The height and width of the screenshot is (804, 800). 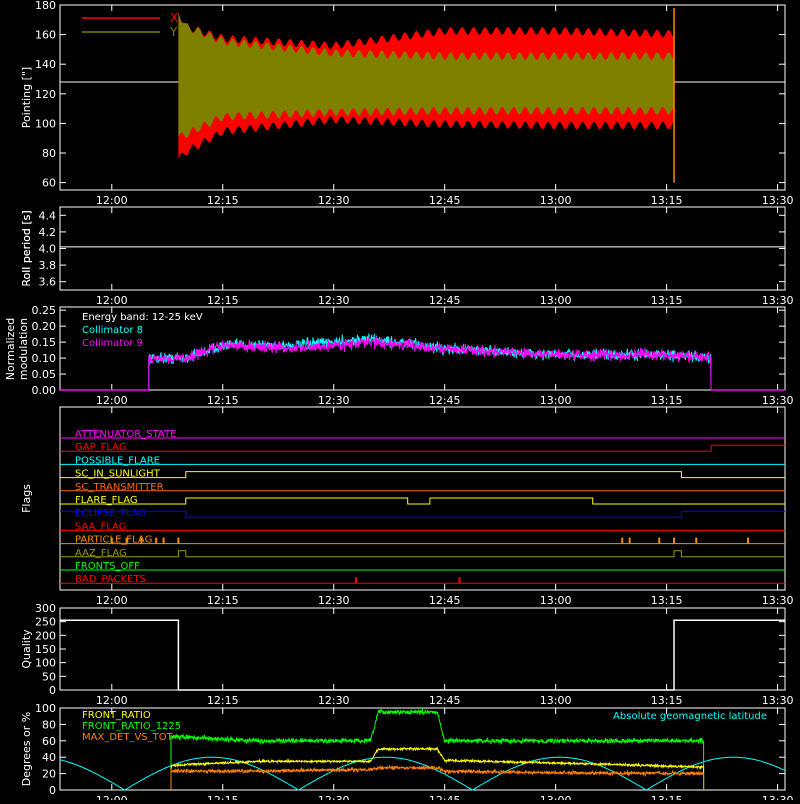 I want to click on legend-label: FRONT_RATIO_1225, so click(x=131, y=726).